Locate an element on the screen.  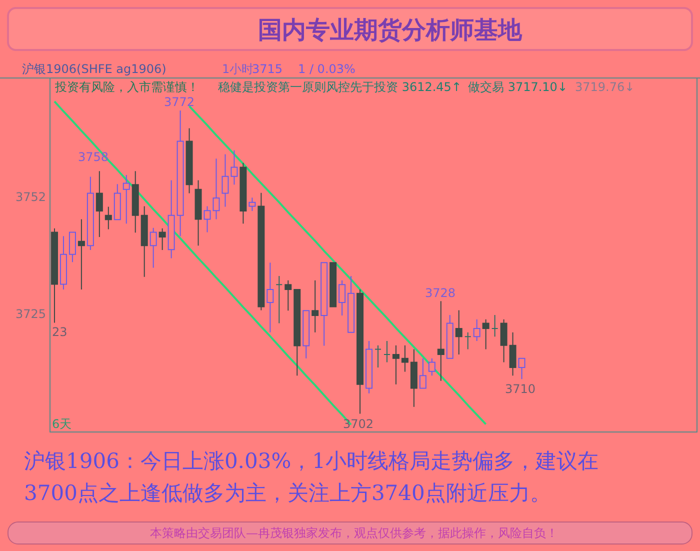
annotation: 稳健是投资第一原则风控先于投资 3612.45↑ is located at coordinates (340, 87).